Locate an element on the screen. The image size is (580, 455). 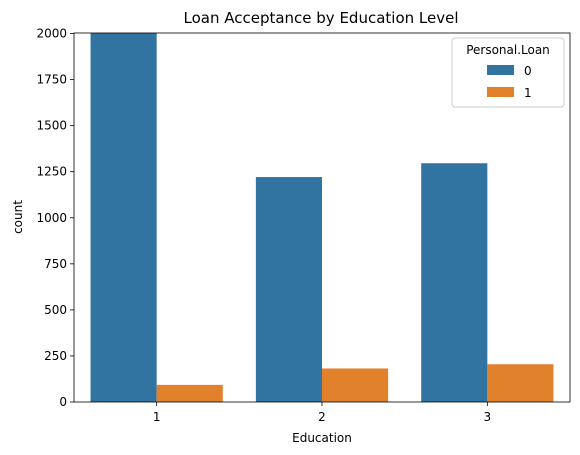
y-tick-label: 1000 is located at coordinates (51, 218).